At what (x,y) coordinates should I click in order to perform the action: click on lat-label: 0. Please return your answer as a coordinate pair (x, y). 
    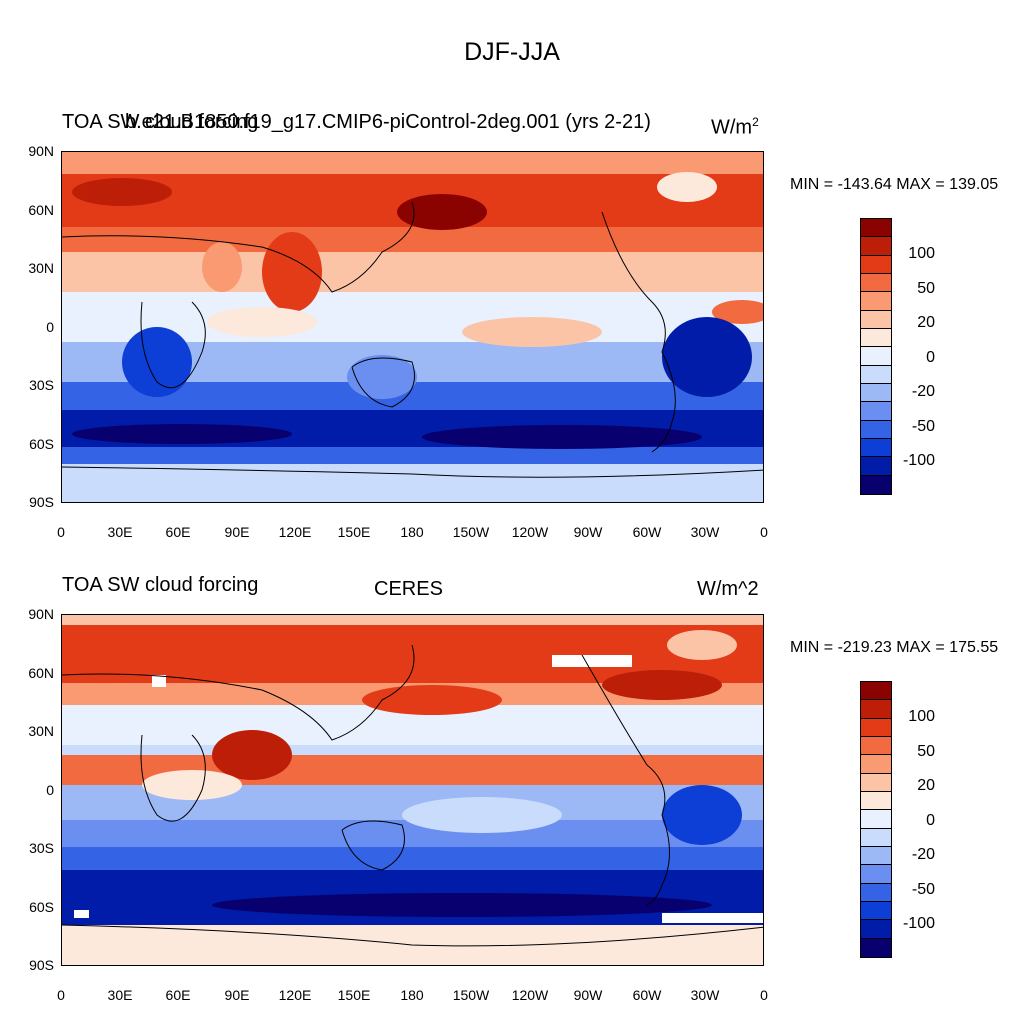
    Looking at the image, I should click on (50, 327).